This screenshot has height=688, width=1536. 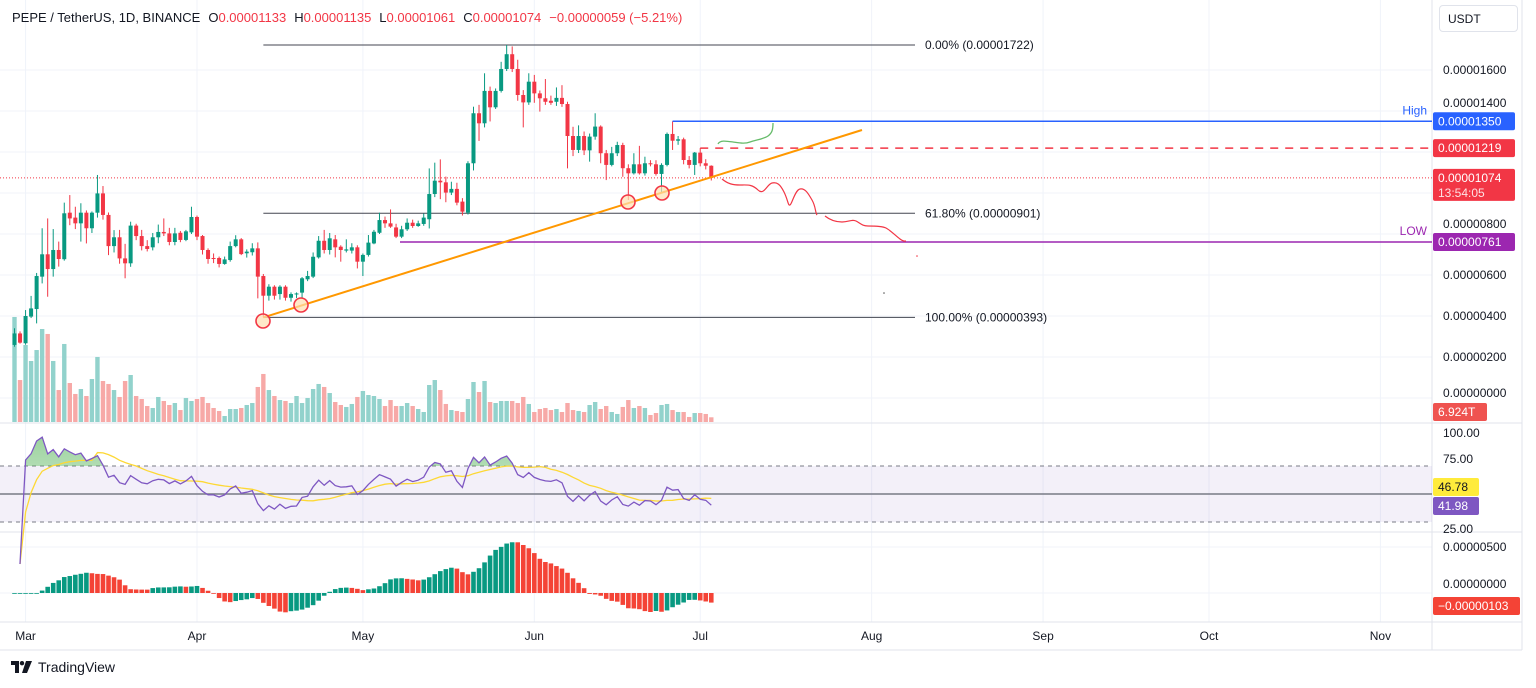 What do you see at coordinates (871, 636) in the screenshot?
I see `time-axis-tick: Aug` at bounding box center [871, 636].